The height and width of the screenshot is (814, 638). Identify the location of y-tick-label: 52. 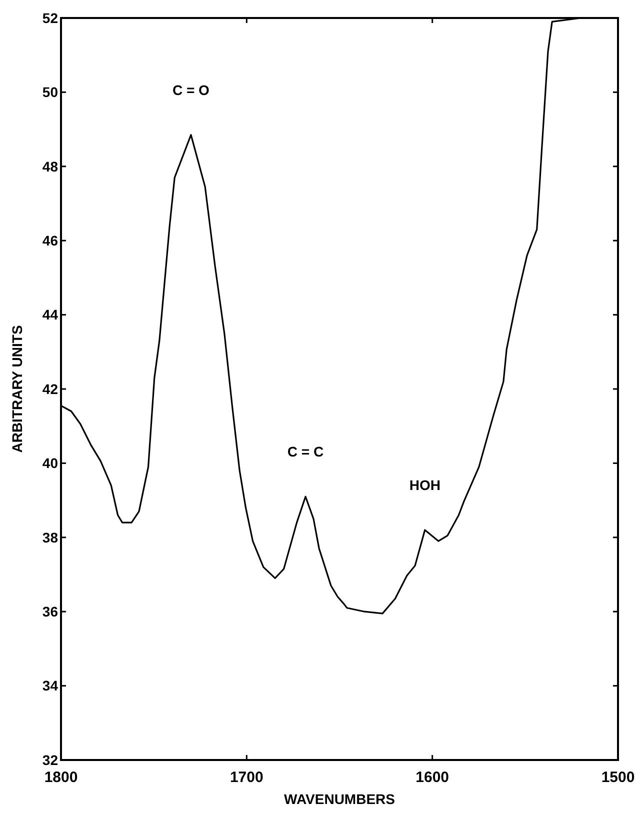
(50, 18).